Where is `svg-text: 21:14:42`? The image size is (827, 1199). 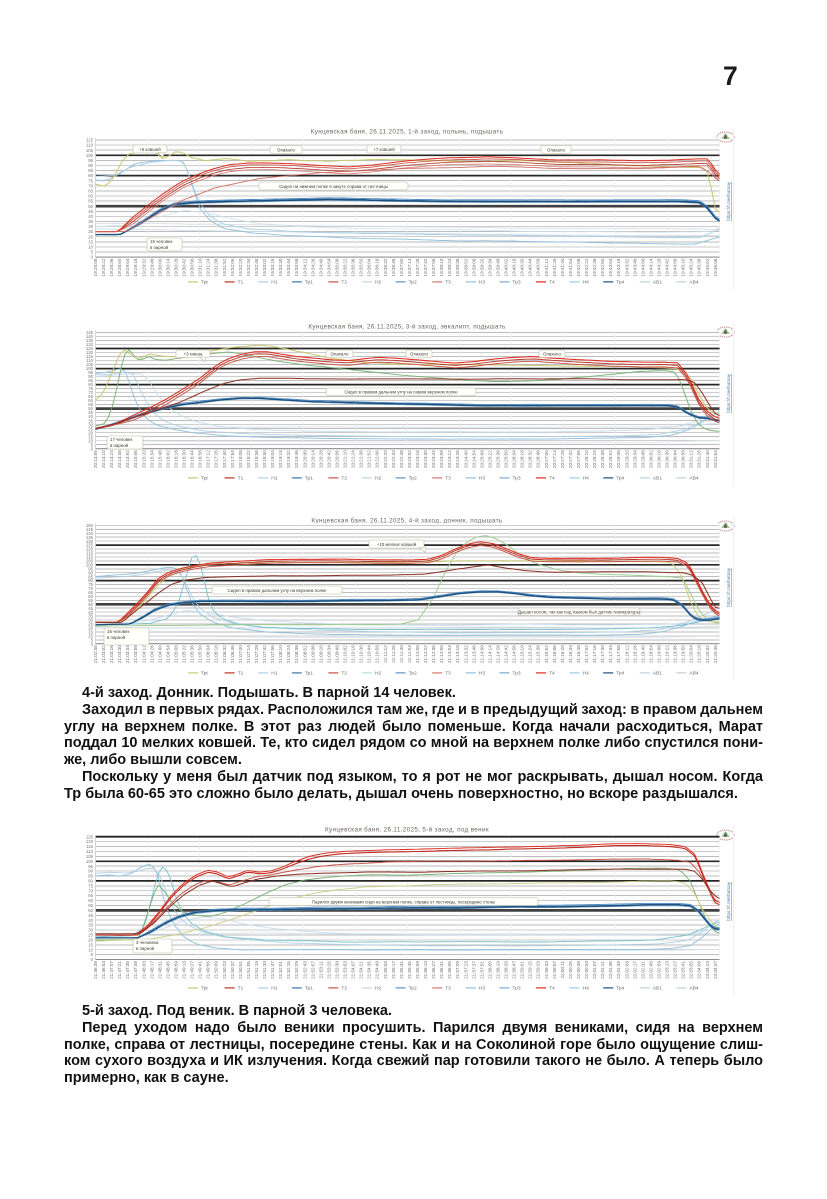
svg-text: 21:14:42 is located at coordinates (506, 654).